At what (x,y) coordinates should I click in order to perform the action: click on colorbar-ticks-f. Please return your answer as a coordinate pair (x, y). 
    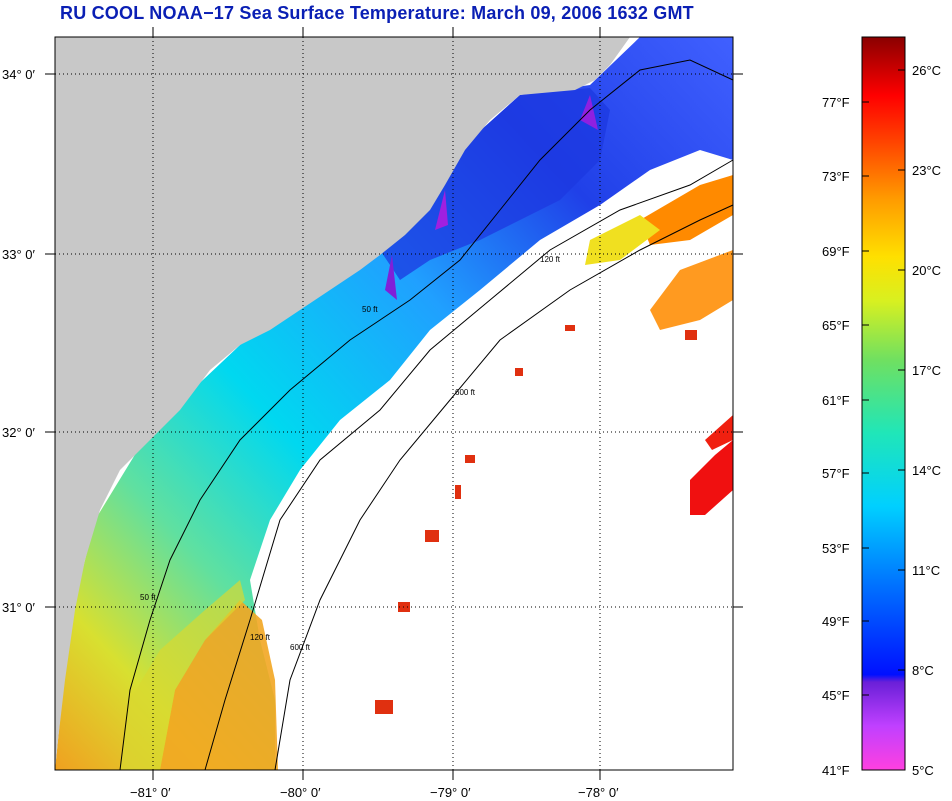
    Looking at the image, I should click on (865, 398).